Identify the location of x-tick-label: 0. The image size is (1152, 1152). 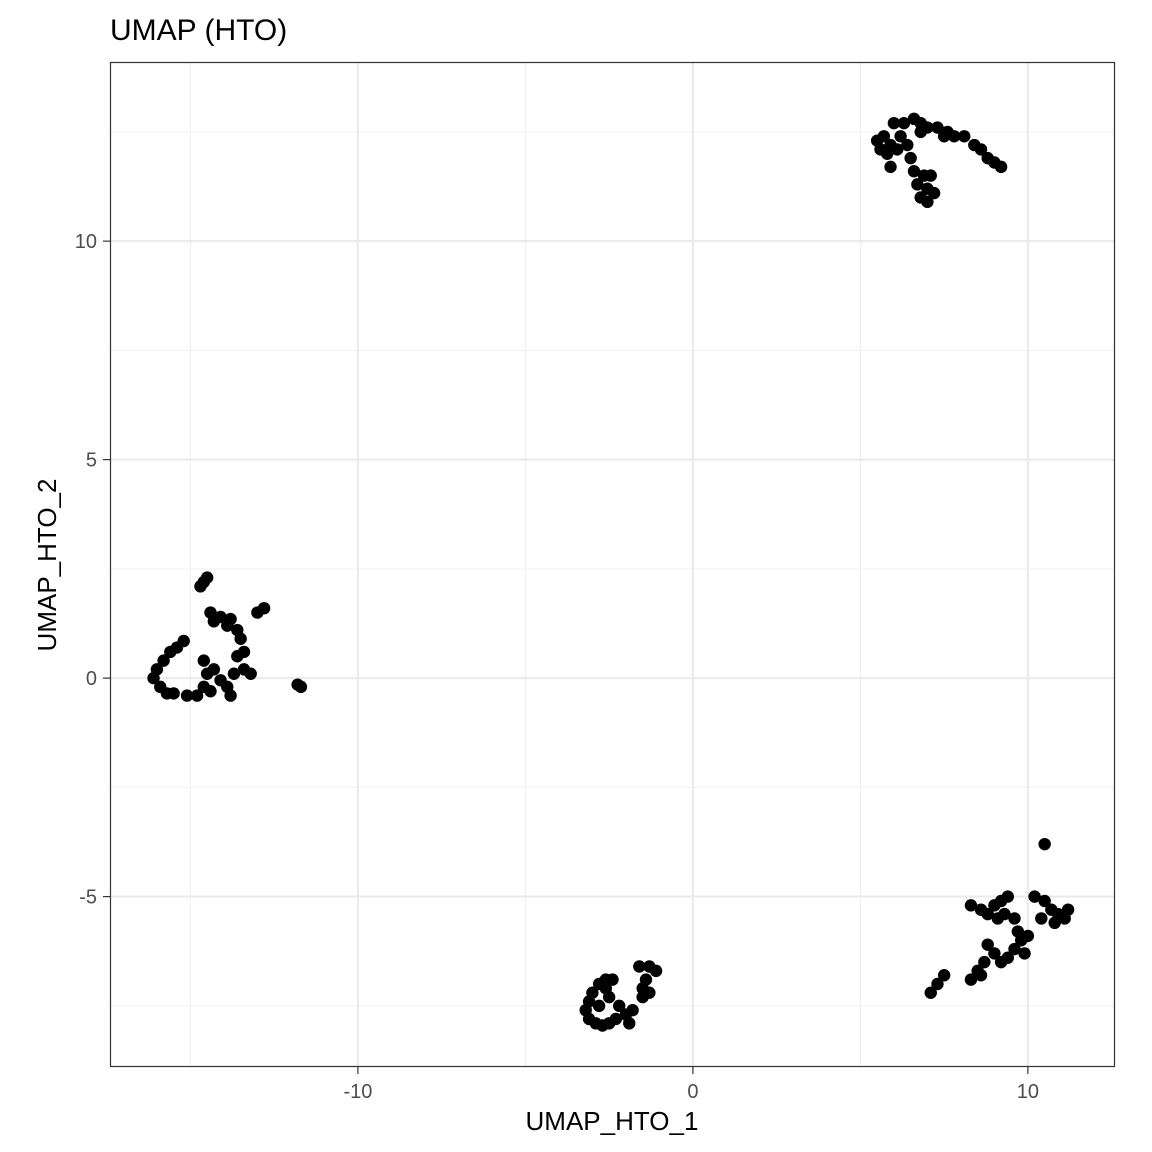
(692, 1092).